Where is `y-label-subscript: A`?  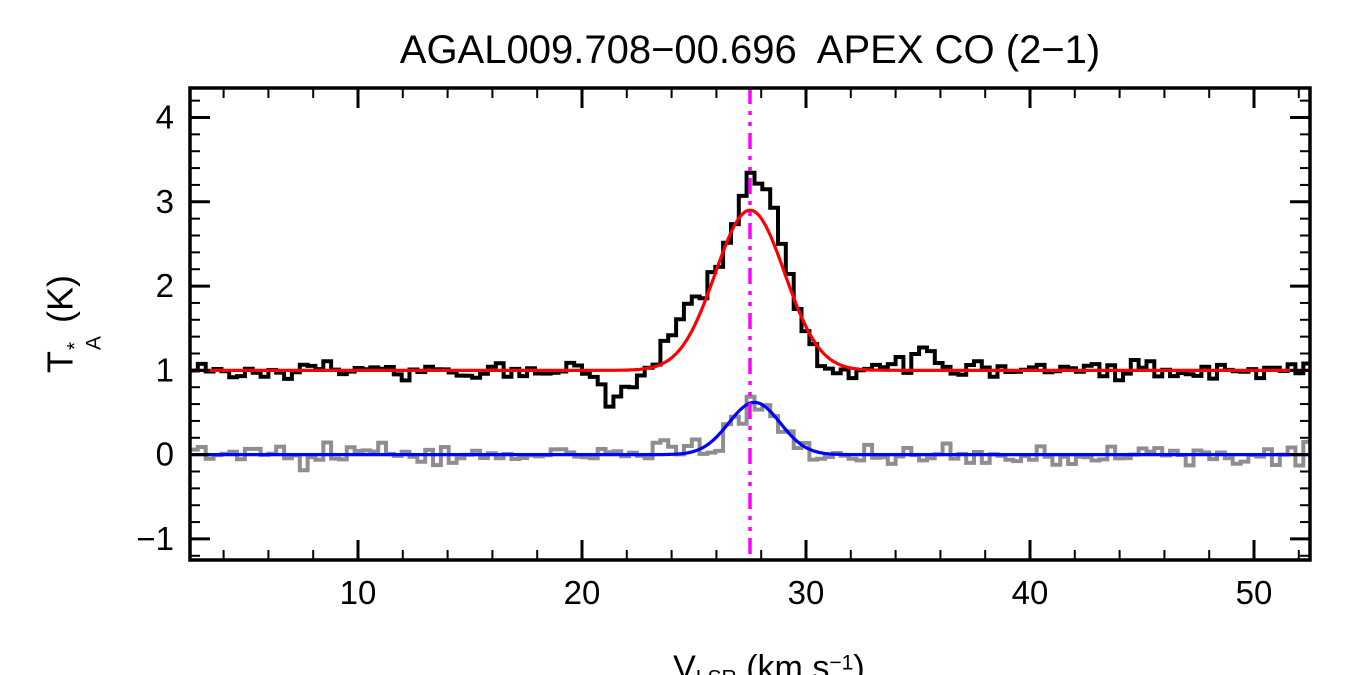 y-label-subscript: A is located at coordinates (94, 343).